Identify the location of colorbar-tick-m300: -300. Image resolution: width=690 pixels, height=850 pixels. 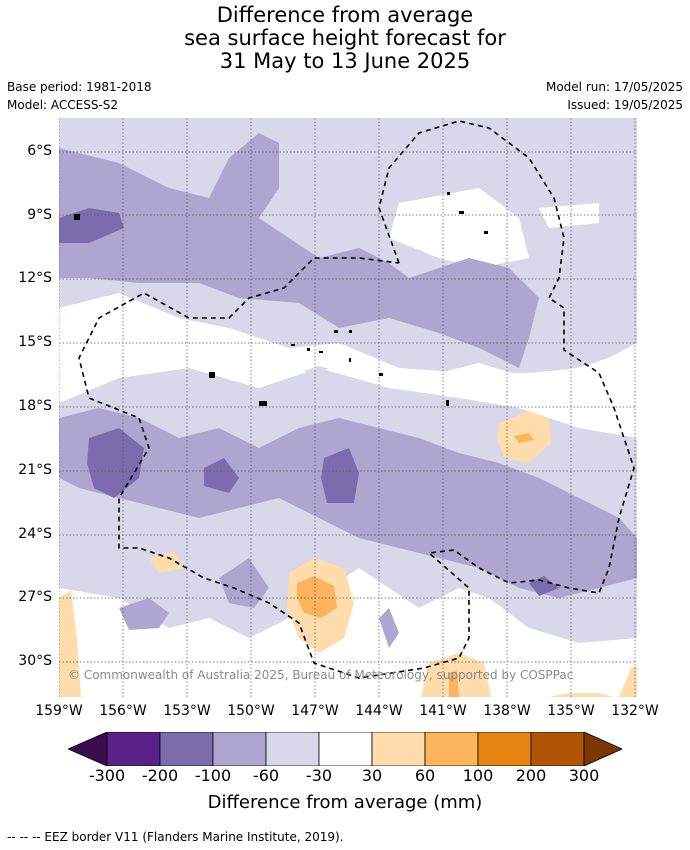
(107, 775).